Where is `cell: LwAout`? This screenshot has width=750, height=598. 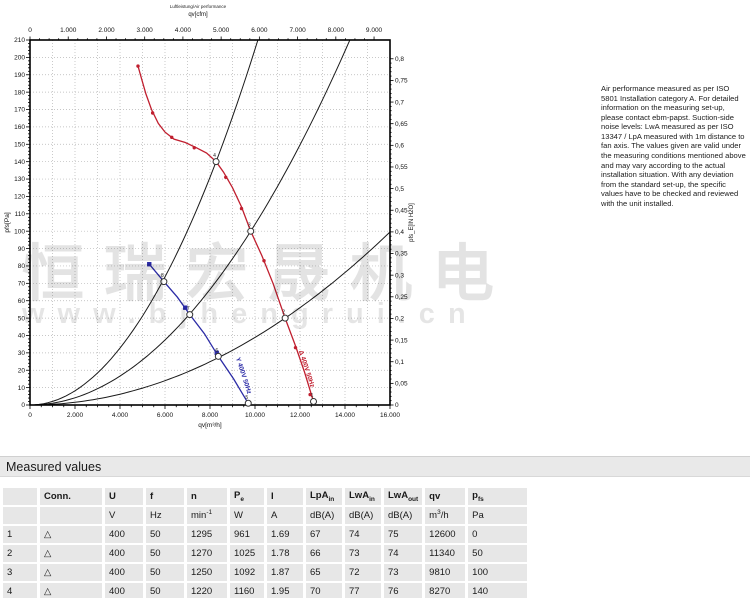 cell: LwAout is located at coordinates (403, 496).